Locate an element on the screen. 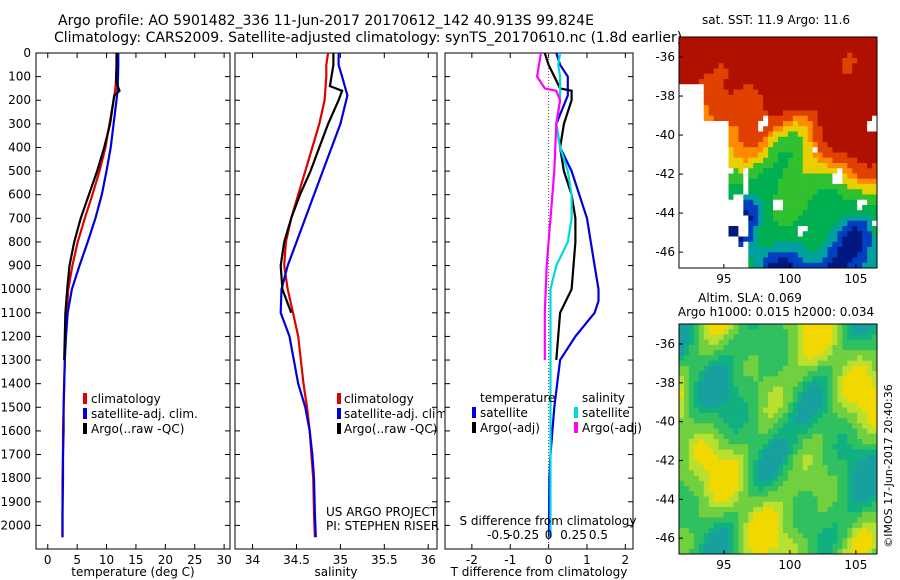  x-tick-label: 95 is located at coordinates (723, 279).